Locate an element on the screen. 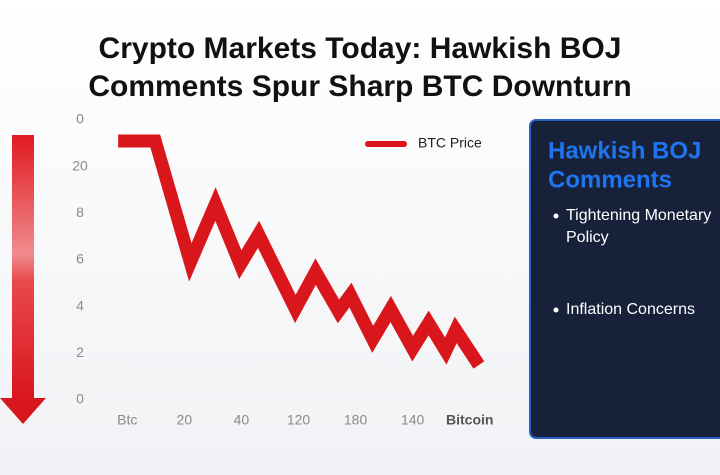 The height and width of the screenshot is (475, 720). y-tick-label: 2 is located at coordinates (80, 352).